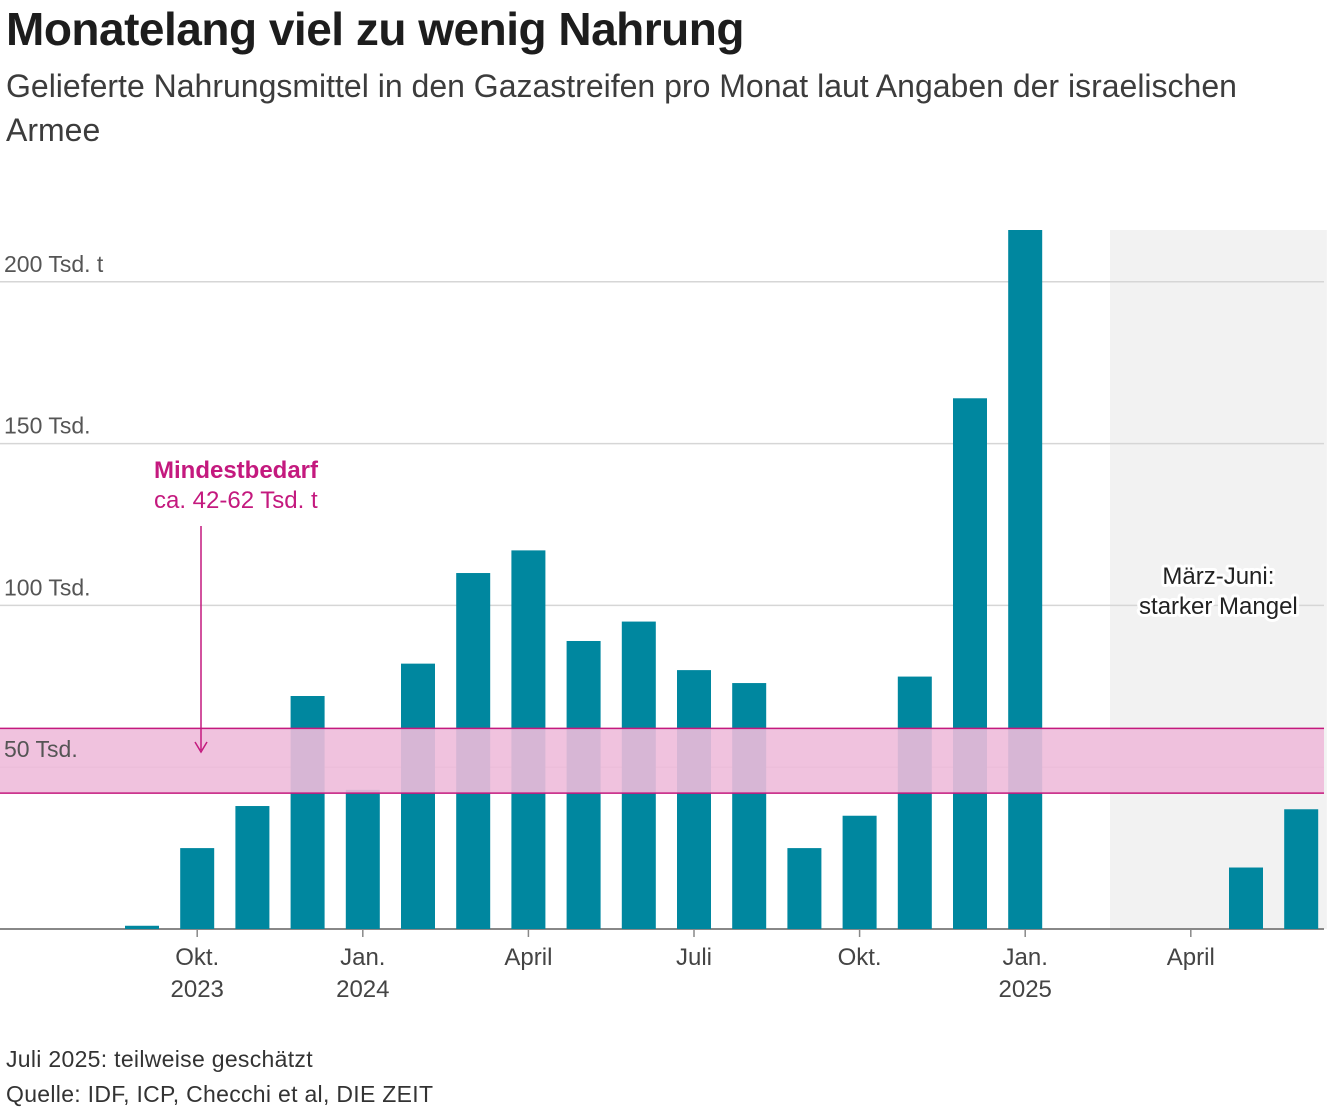 The width and height of the screenshot is (1328, 1114). What do you see at coordinates (47, 587) in the screenshot?
I see `y-tick-label: 100 Tsd.` at bounding box center [47, 587].